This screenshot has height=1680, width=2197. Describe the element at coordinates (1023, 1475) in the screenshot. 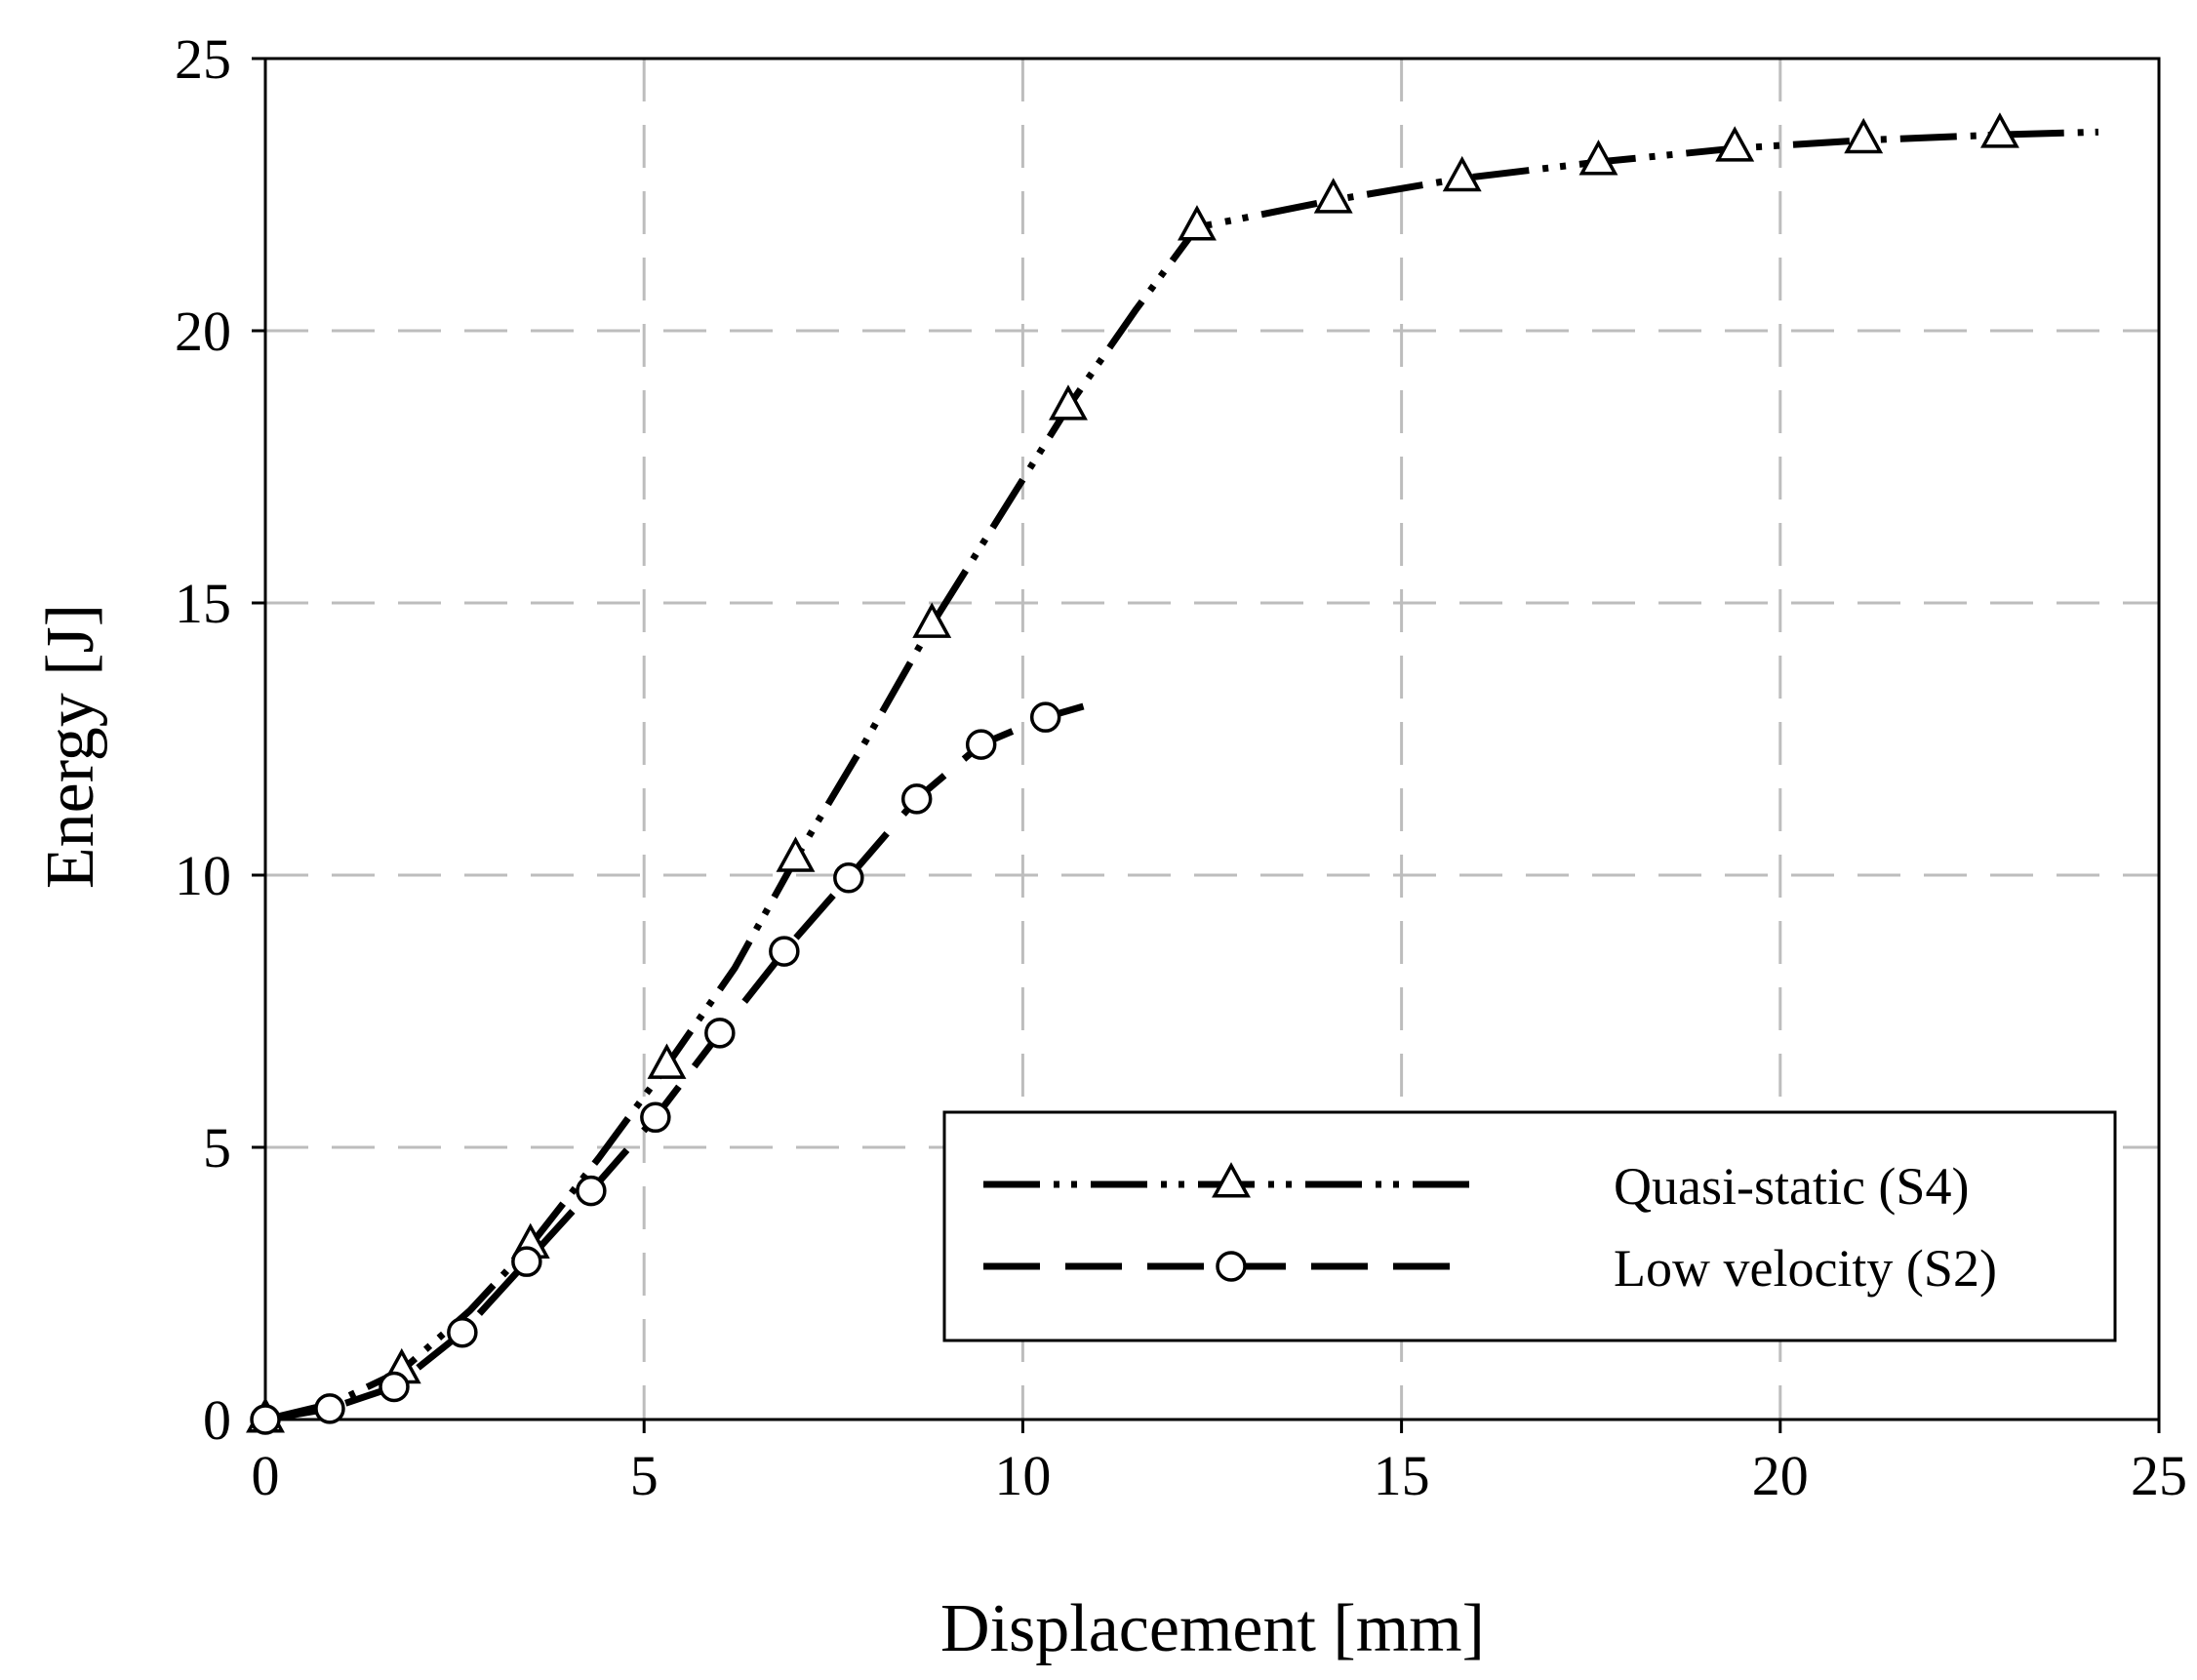

I see `x-tick-label: 10` at that location.